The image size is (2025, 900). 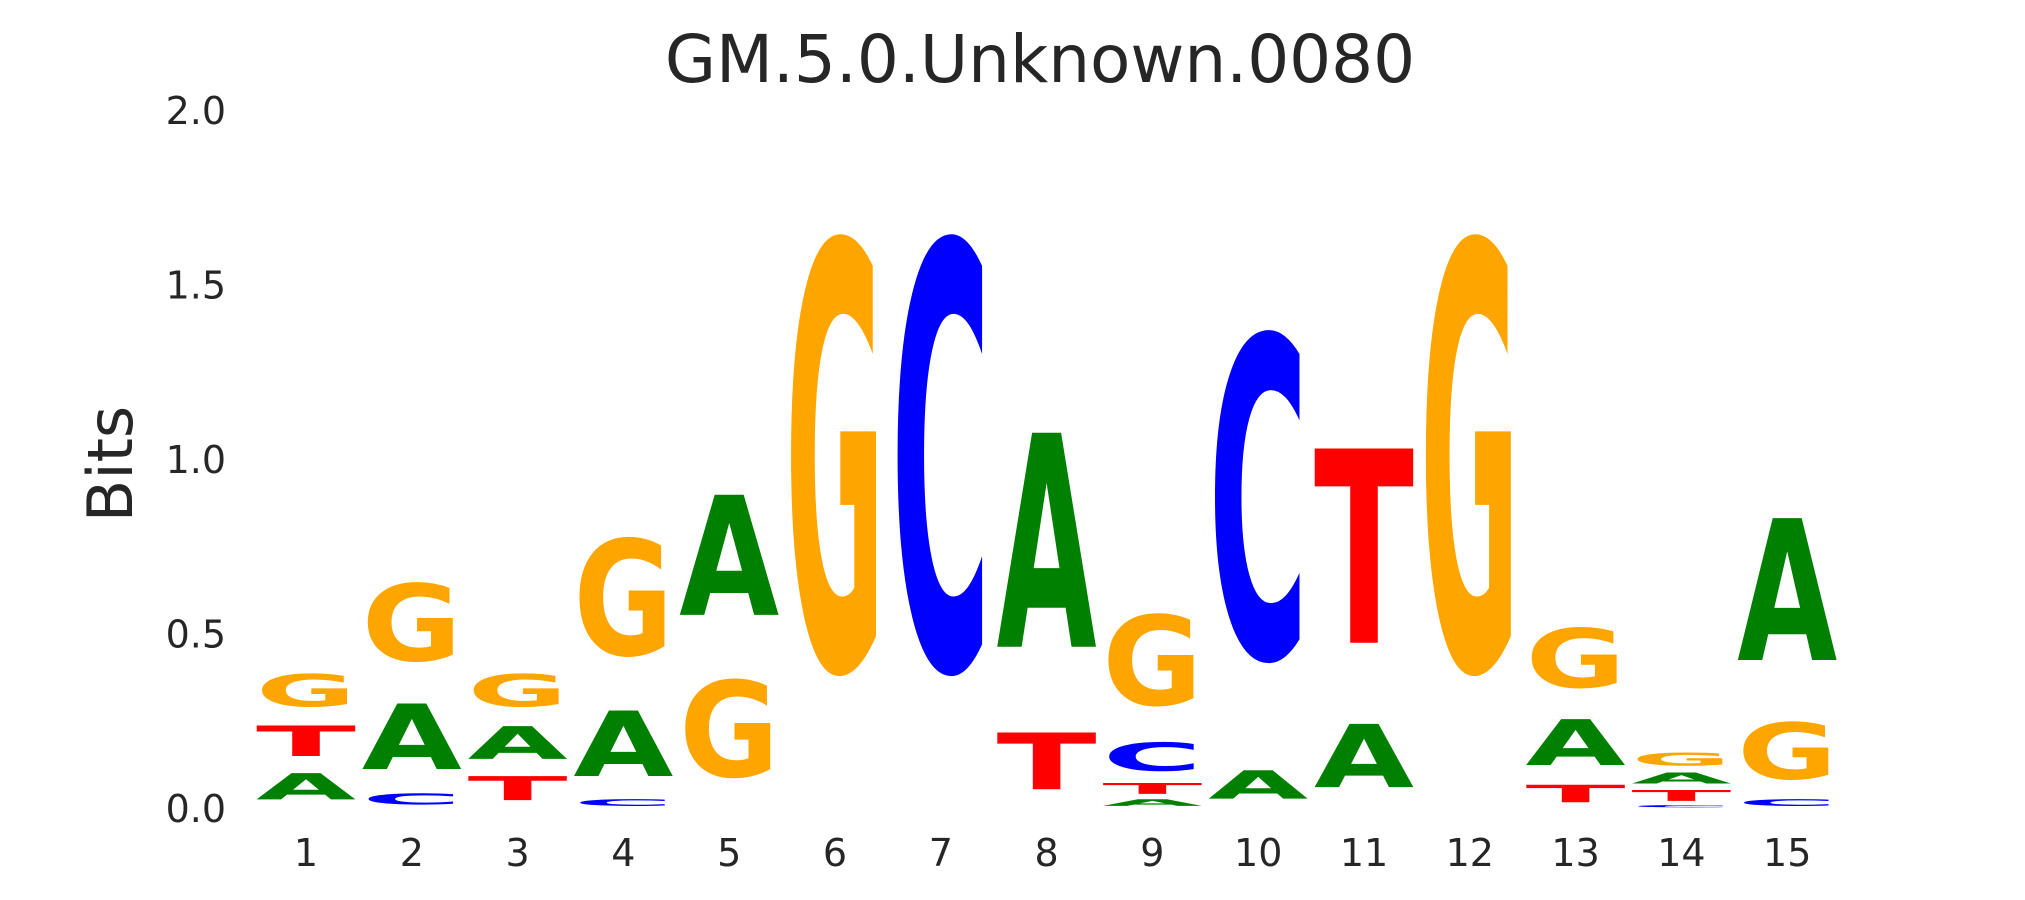 I want to click on x-tick-label: 9, so click(x=1152, y=853).